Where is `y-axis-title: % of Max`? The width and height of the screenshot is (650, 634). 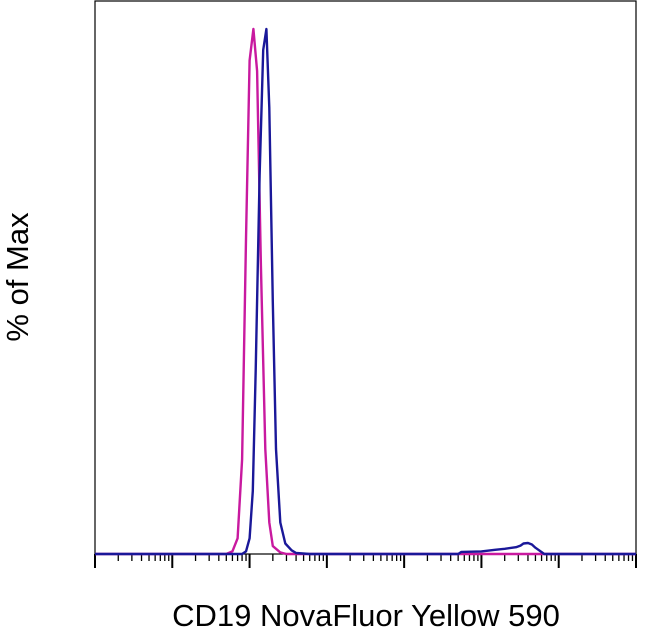 y-axis-title: % of Max is located at coordinates (17, 277).